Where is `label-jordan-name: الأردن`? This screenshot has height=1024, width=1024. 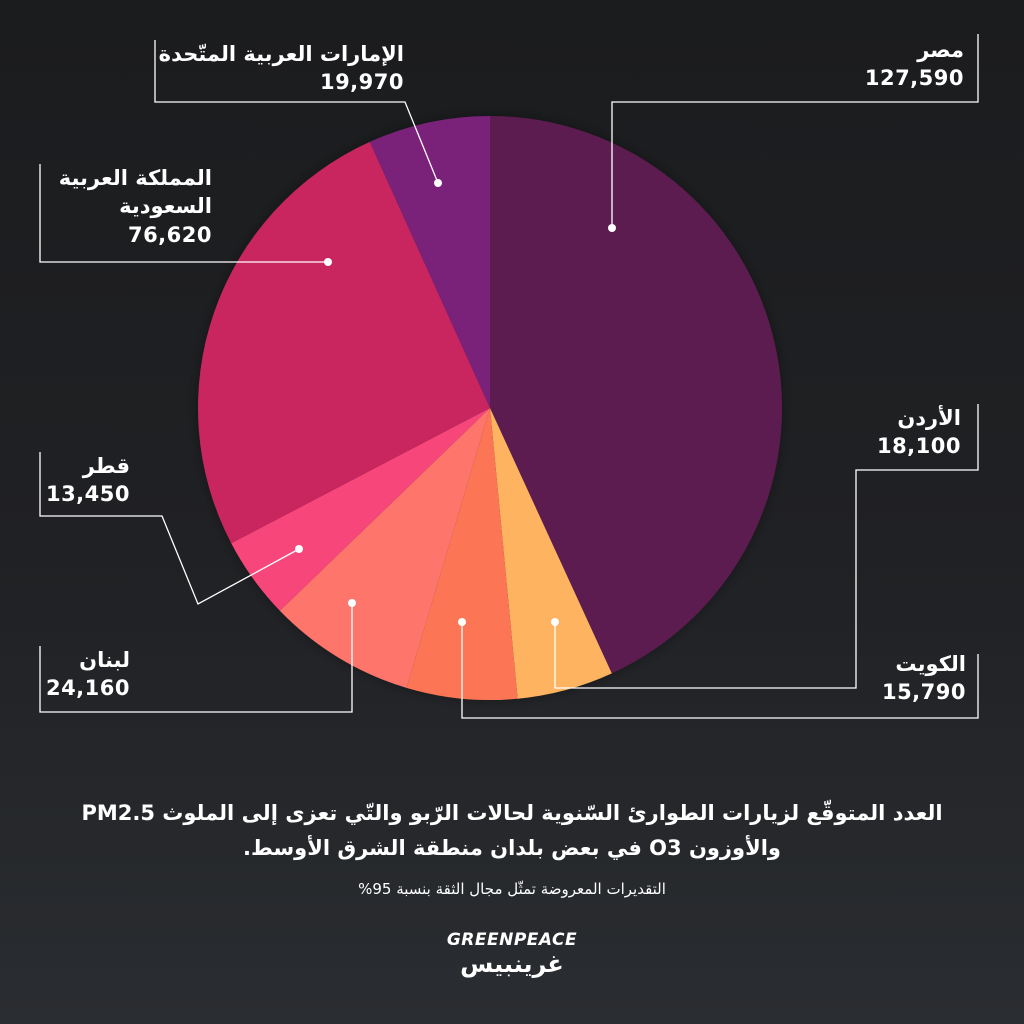 label-jordan-name: الأردن is located at coordinates (929, 418).